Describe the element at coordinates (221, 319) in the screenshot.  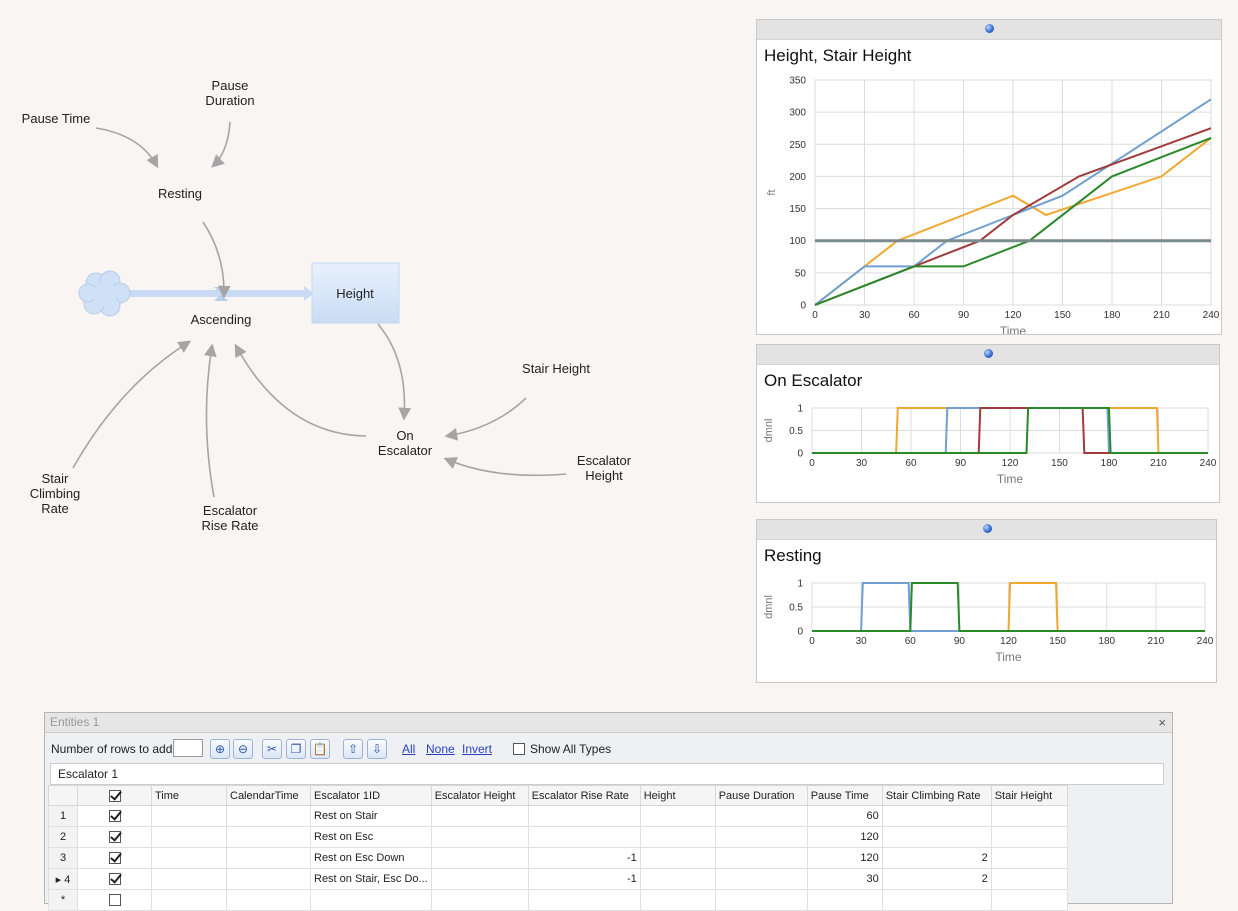
I see `flow-ascending: Ascending` at that location.